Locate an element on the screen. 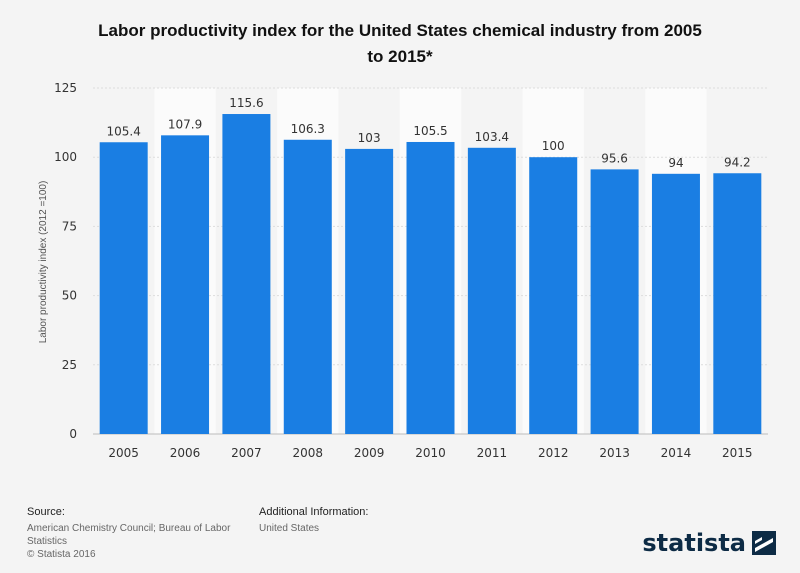 Image resolution: width=800 pixels, height=573 pixels. brand-name: statista is located at coordinates (694, 543).